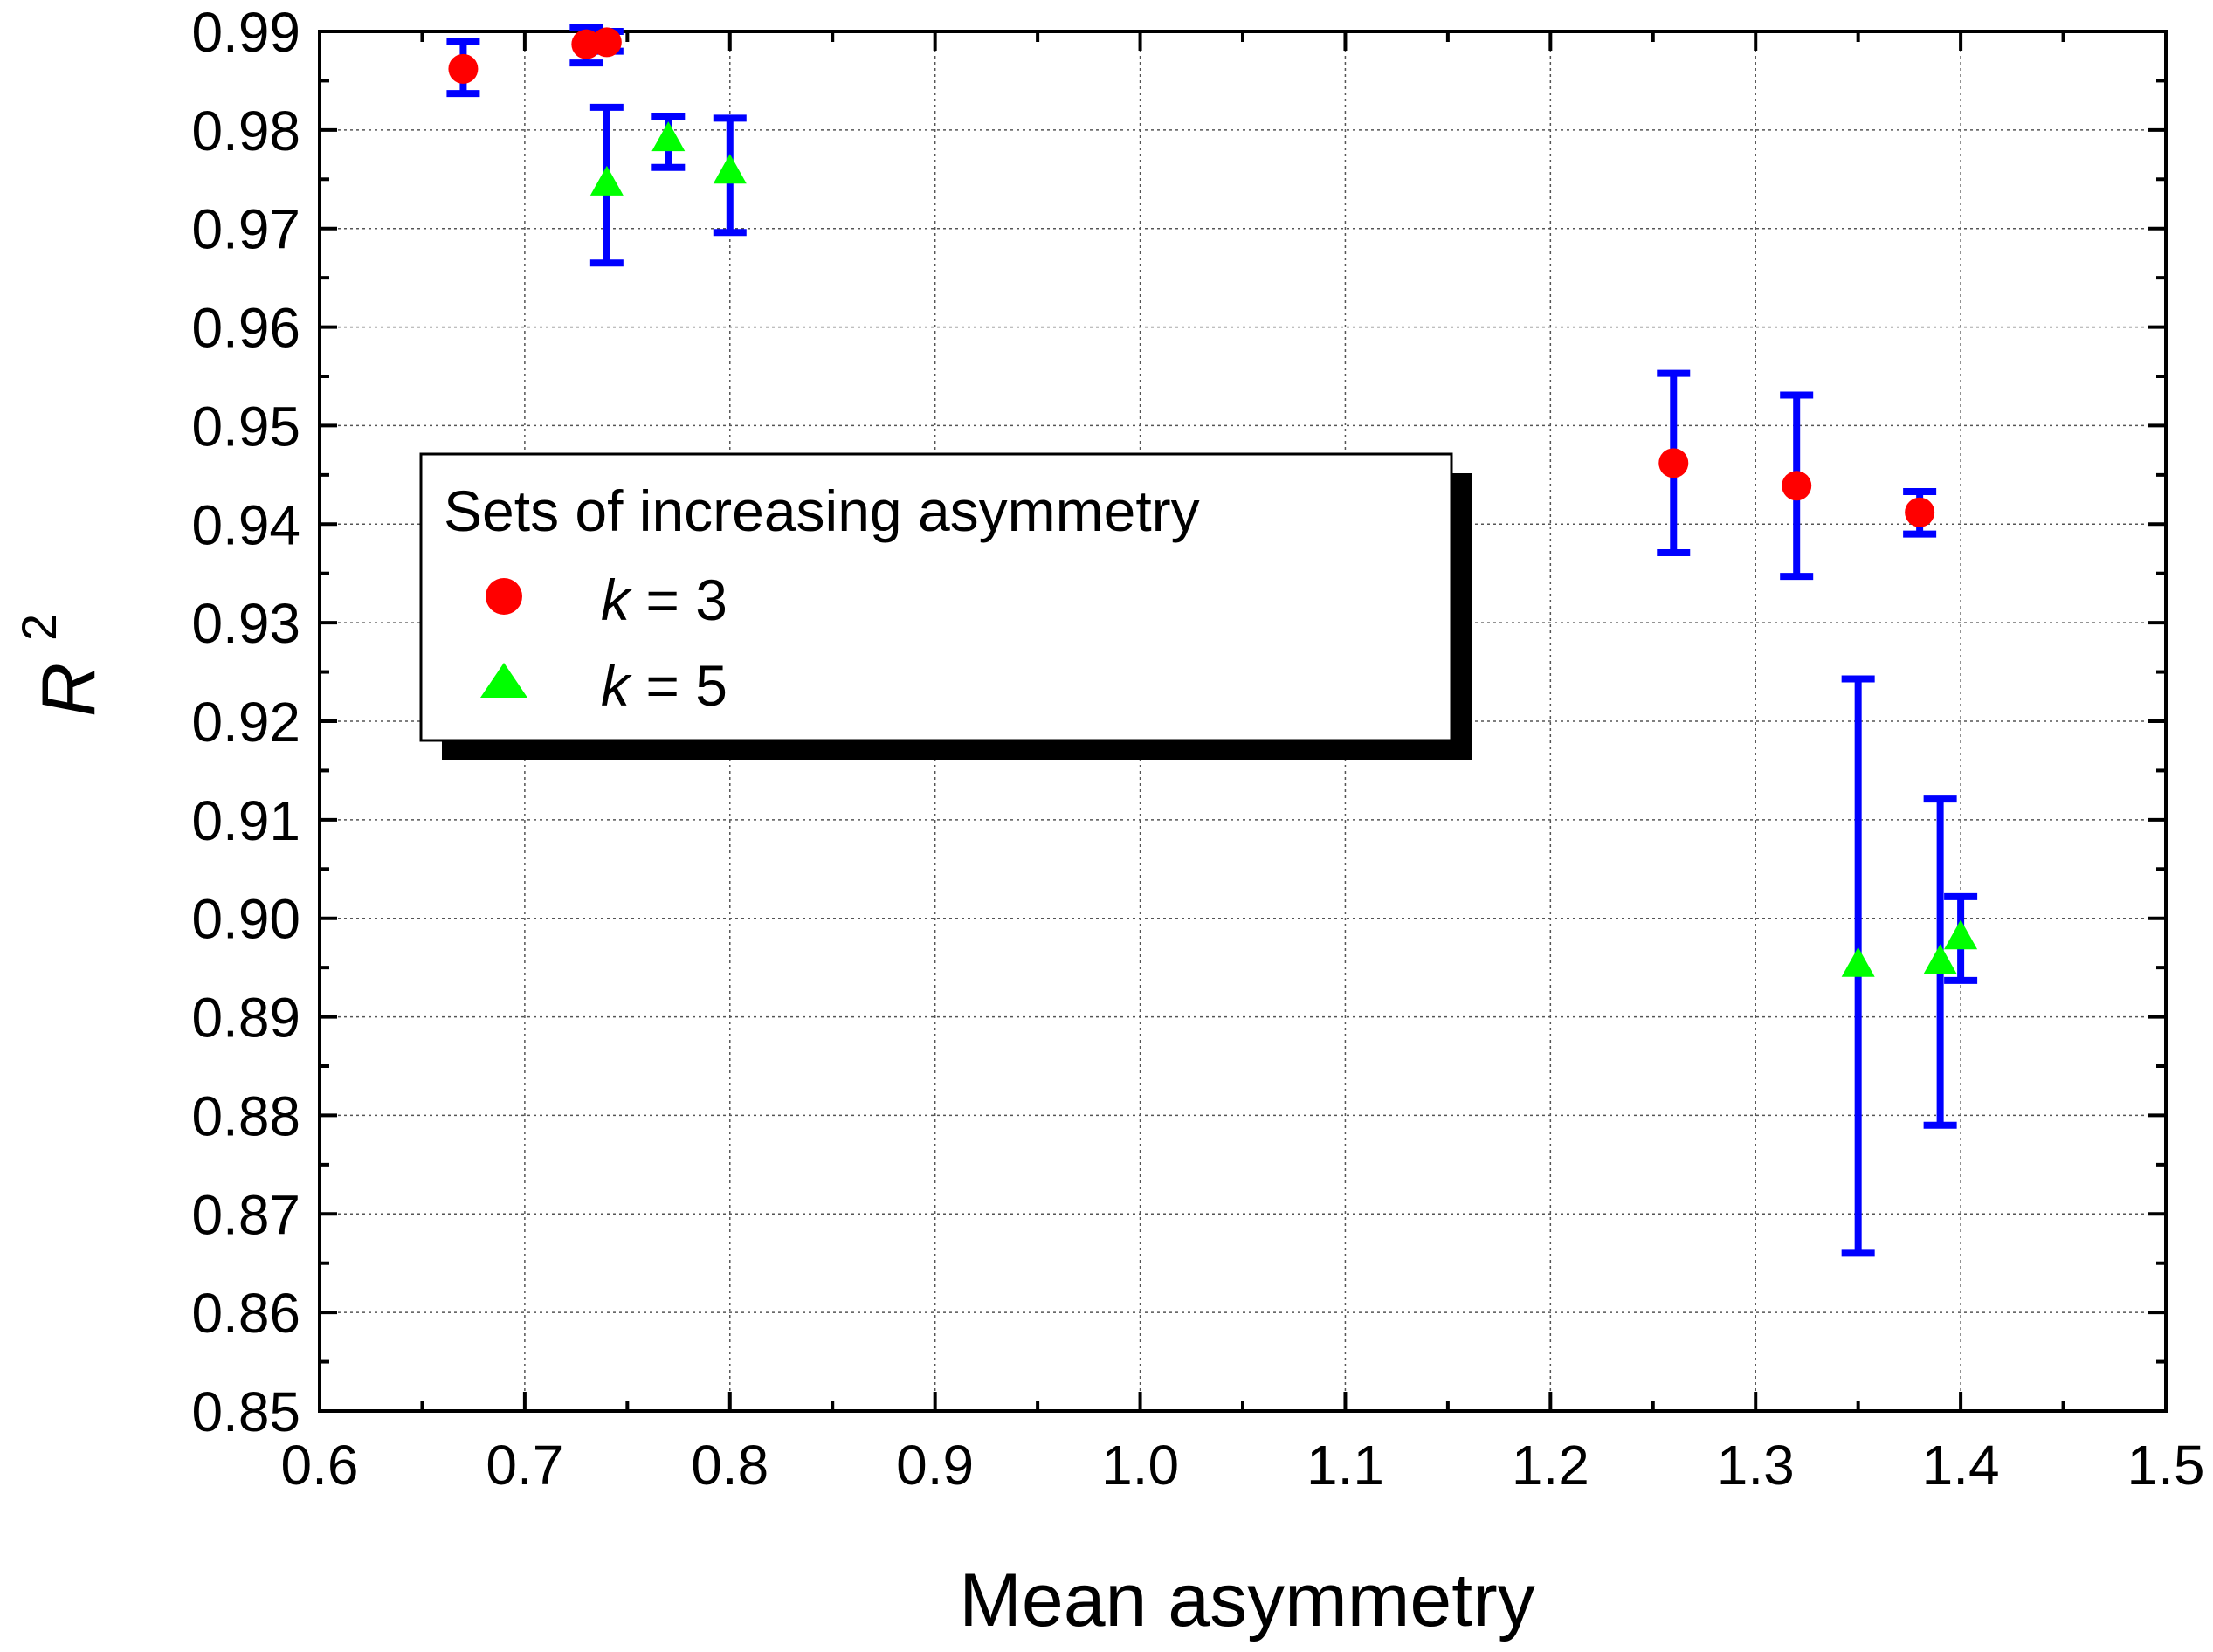 This screenshot has width=2213, height=1652. Describe the element at coordinates (245, 722) in the screenshot. I see `y-tick-label: 0.92` at that location.